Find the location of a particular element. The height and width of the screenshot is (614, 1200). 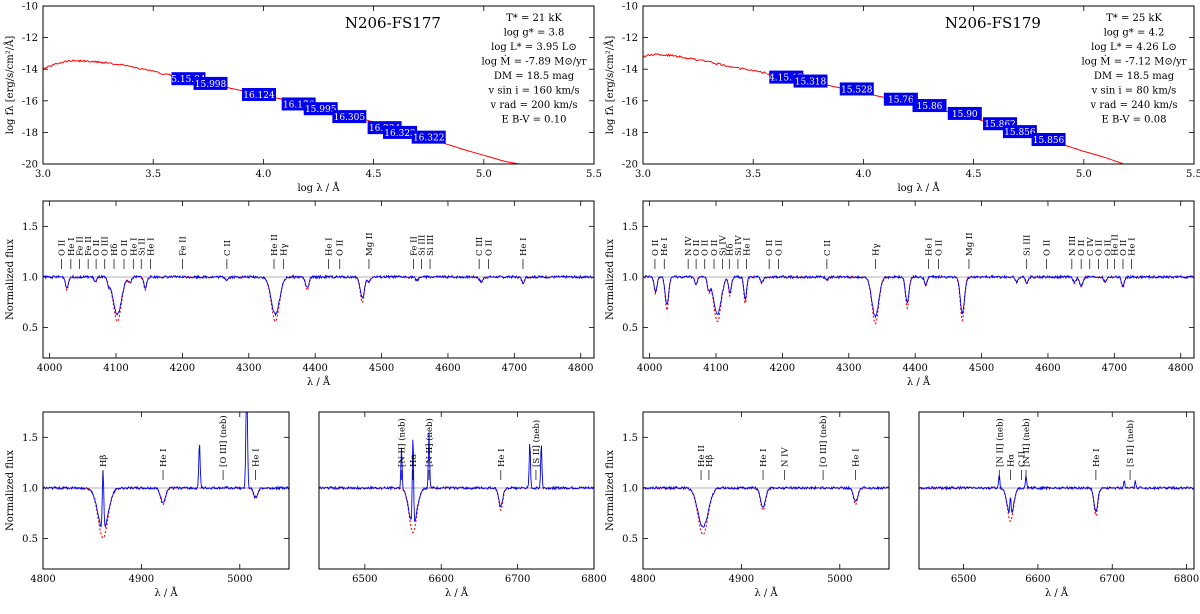

photometry-label: 15.318 is located at coordinates (811, 83).